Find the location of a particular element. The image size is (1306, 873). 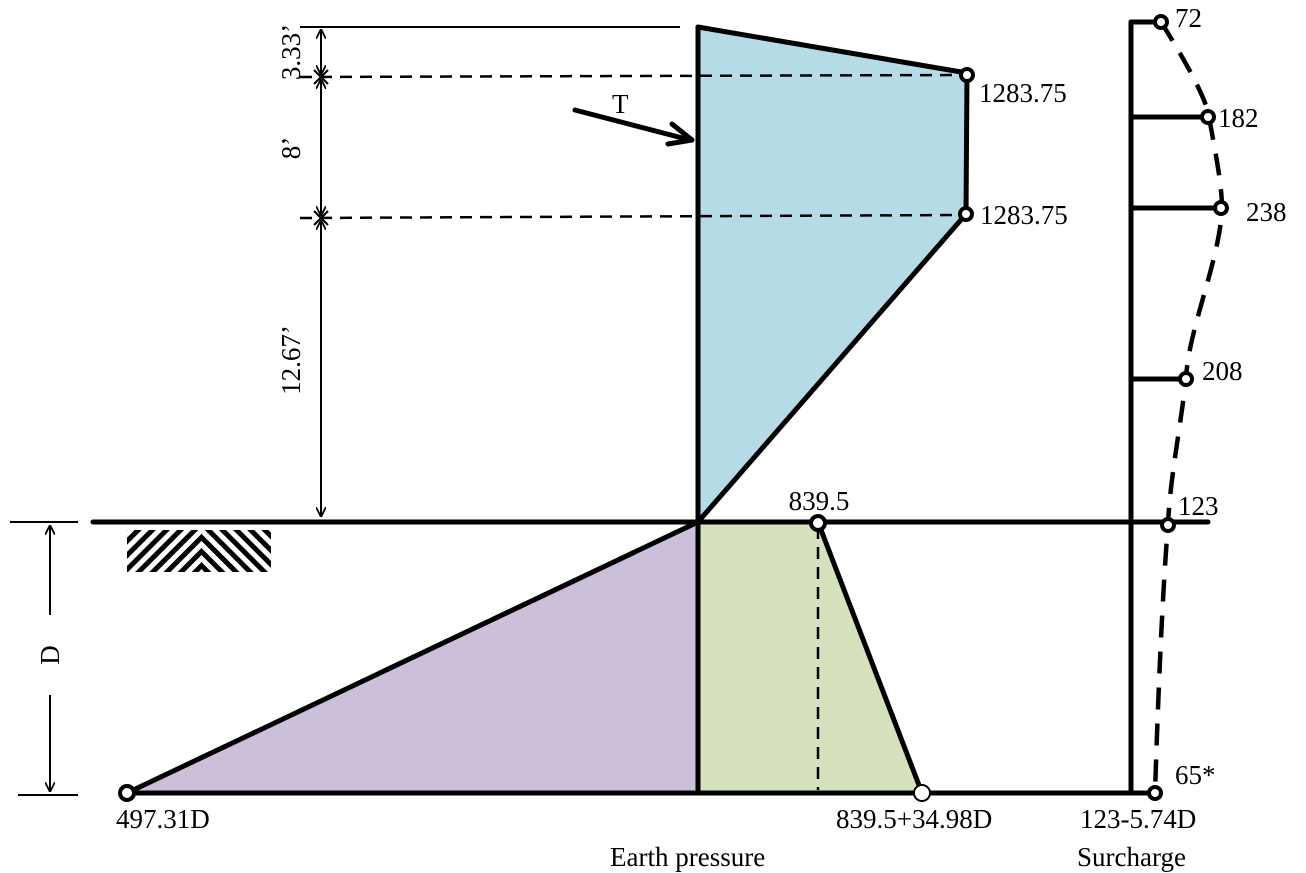

dim-label-embedment: D is located at coordinates (50, 655).